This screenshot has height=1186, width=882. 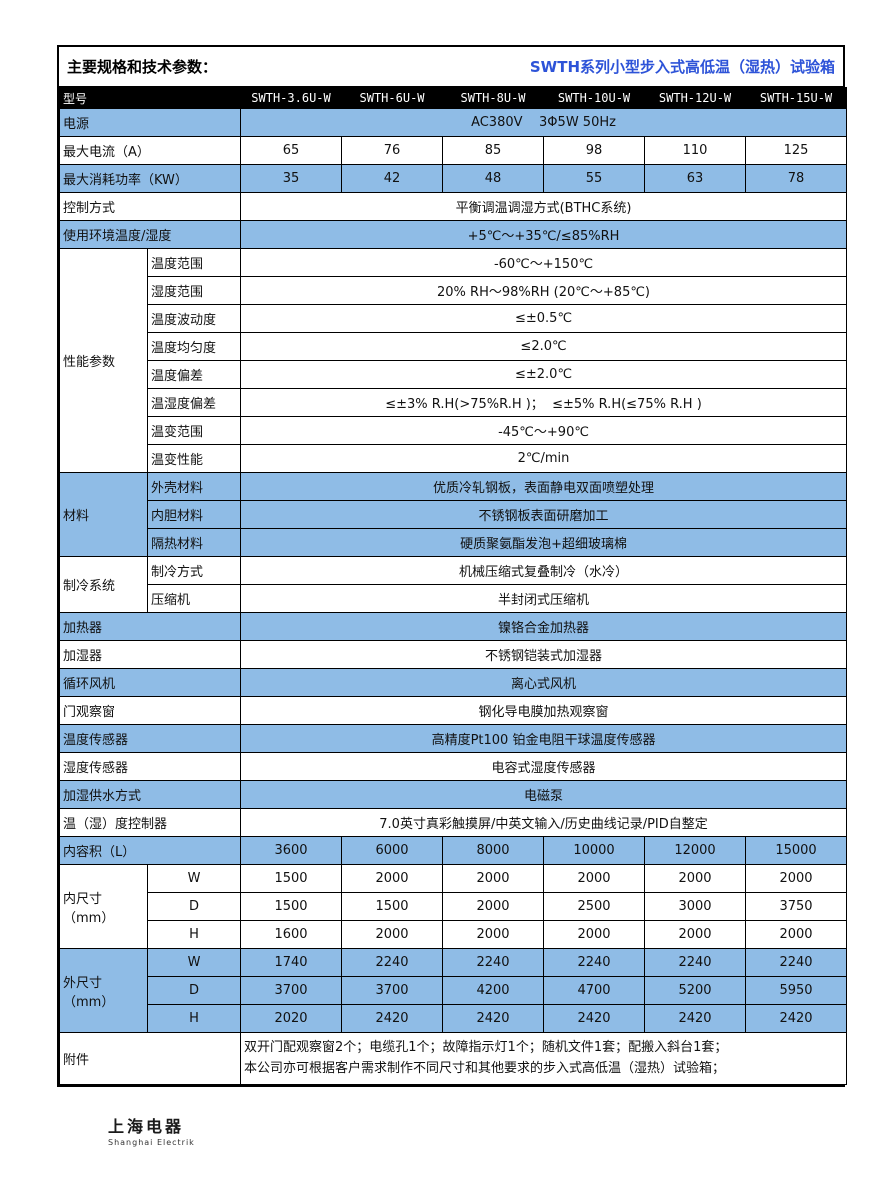 I want to click on page-title: 主要规格和技术参数：, so click(x=142, y=67).